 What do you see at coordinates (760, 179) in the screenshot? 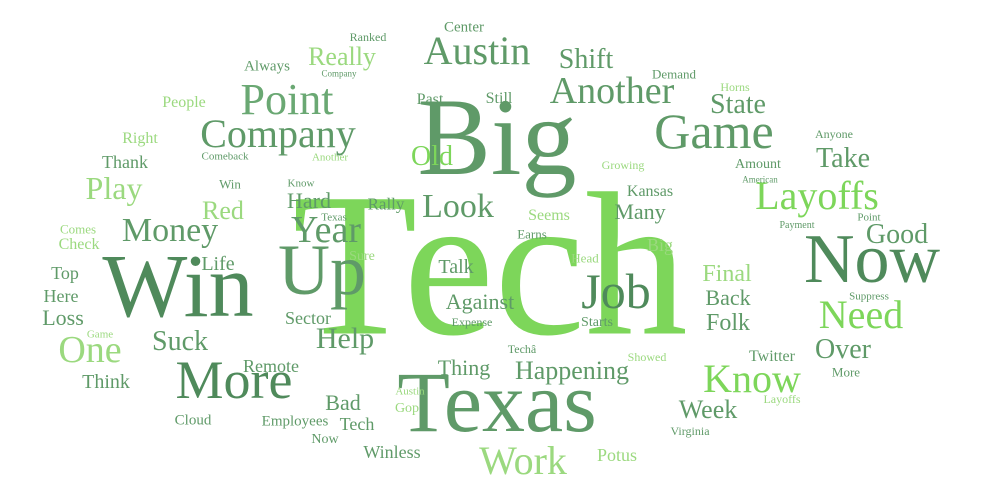
I see `word: American` at bounding box center [760, 179].